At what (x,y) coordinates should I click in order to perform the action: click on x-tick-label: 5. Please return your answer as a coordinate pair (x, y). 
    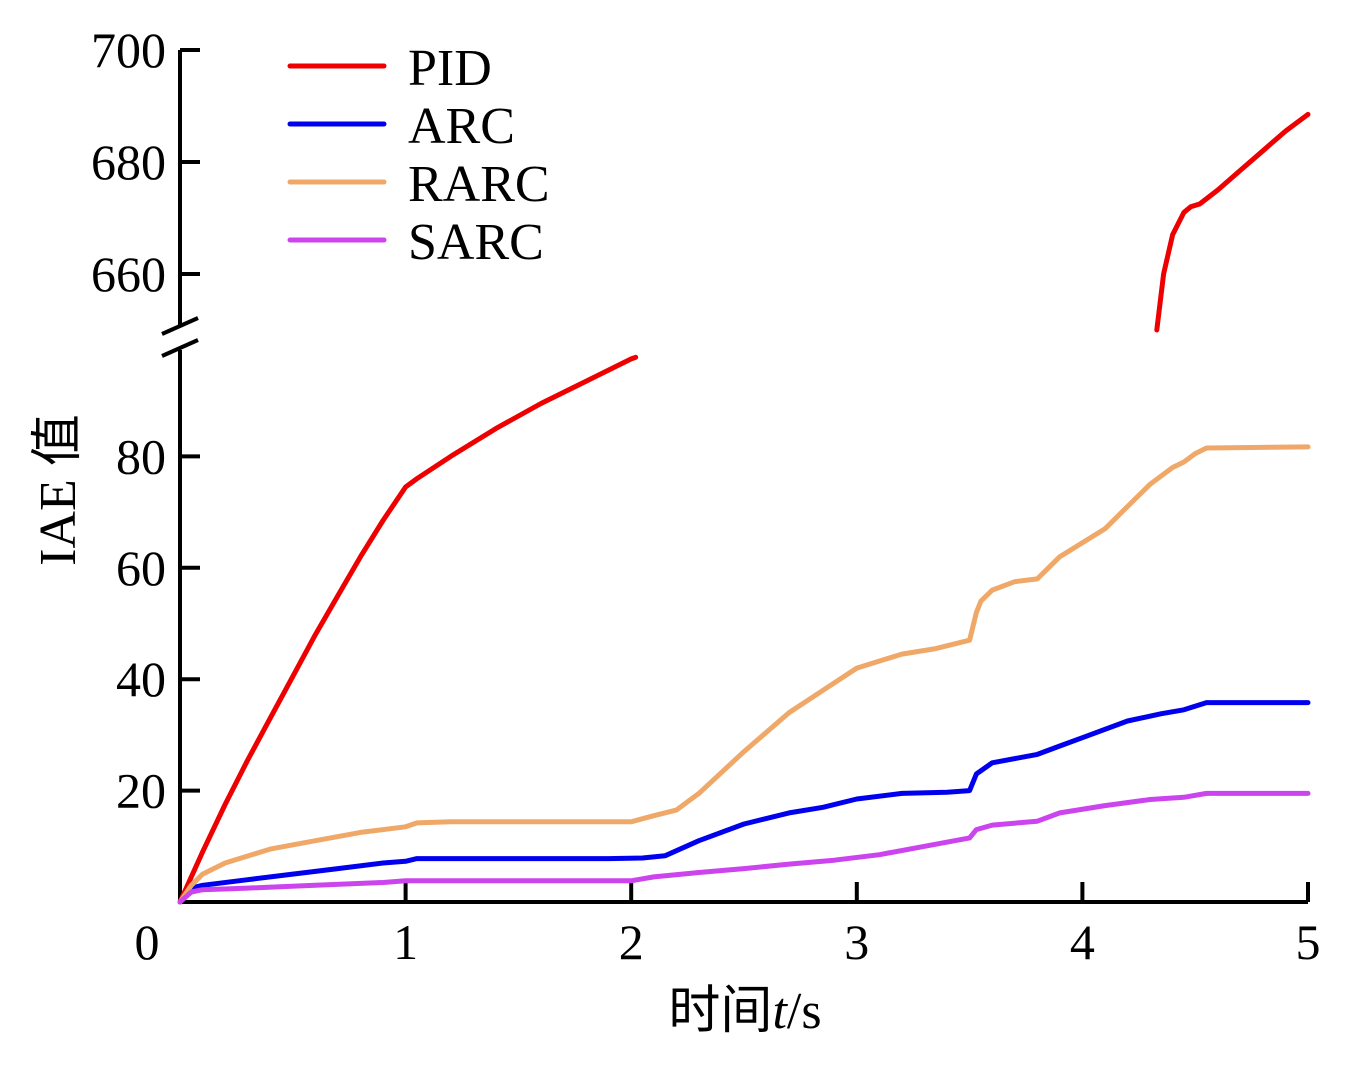
    Looking at the image, I should click on (1308, 942).